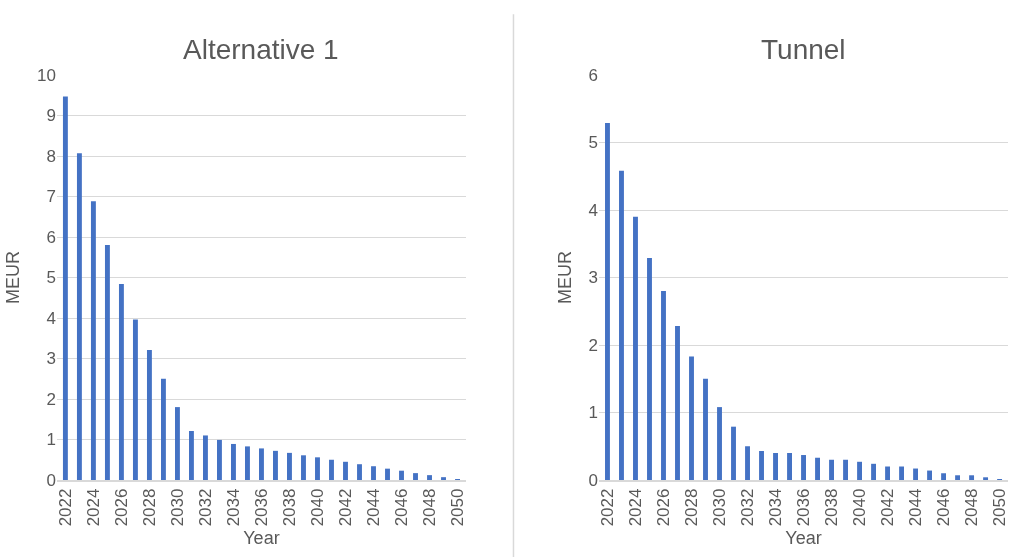 This screenshot has height=557, width=1023. What do you see at coordinates (51, 237) in the screenshot?
I see `y-tick-label: 6` at bounding box center [51, 237].